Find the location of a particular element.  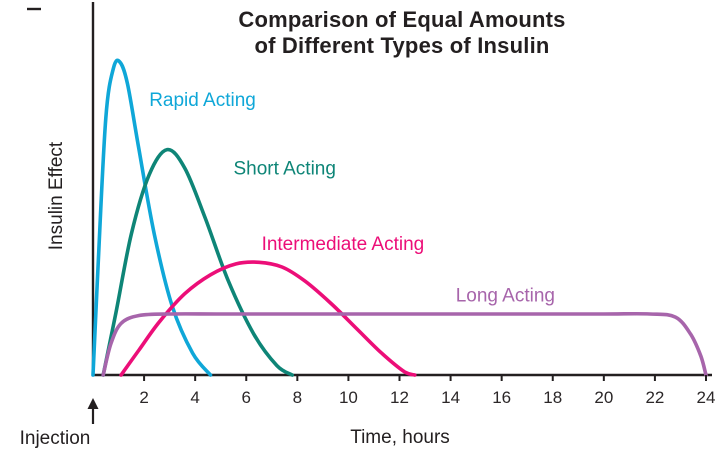

chart-title-line-2: of Different Types of Insulin is located at coordinates (401, 45).